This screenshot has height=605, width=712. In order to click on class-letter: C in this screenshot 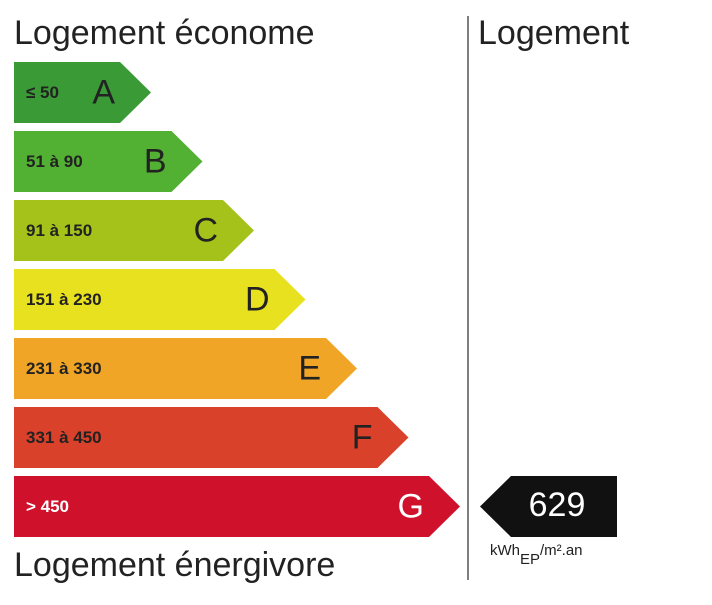, I will do `click(205, 230)`.